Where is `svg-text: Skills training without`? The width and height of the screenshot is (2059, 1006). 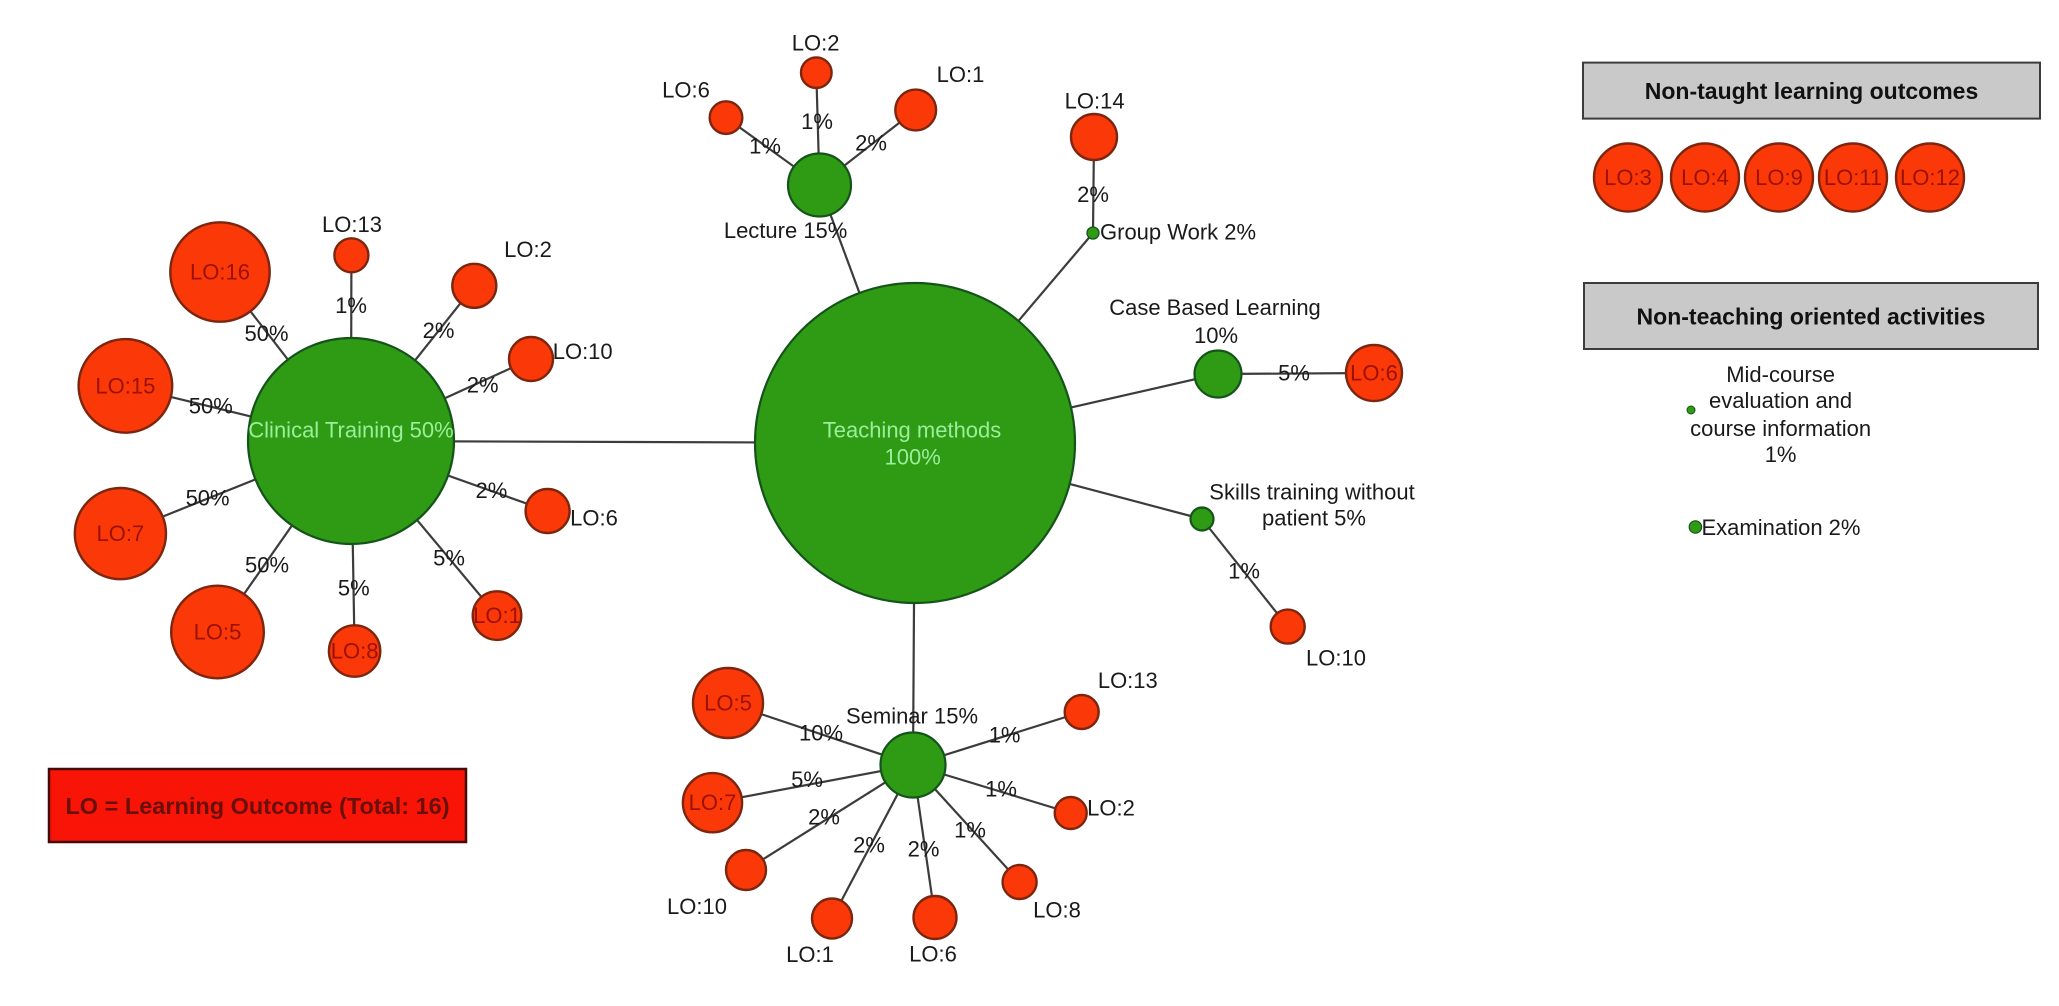
svg-text: Skills training without is located at coordinates (1311, 491).